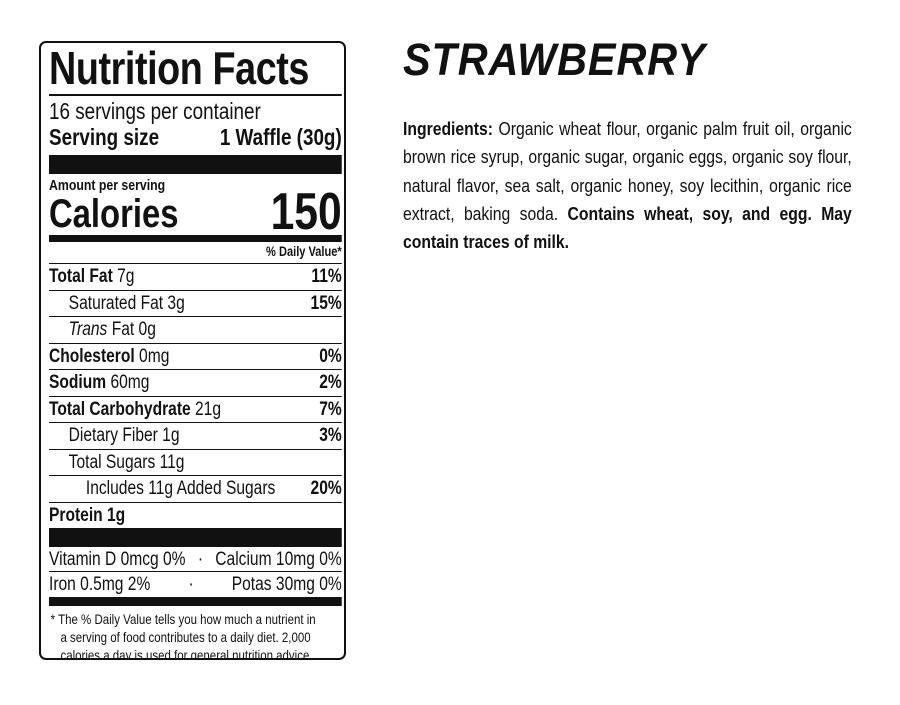  I want to click on vitamin-right: Potas 30mg 0%, so click(286, 584).